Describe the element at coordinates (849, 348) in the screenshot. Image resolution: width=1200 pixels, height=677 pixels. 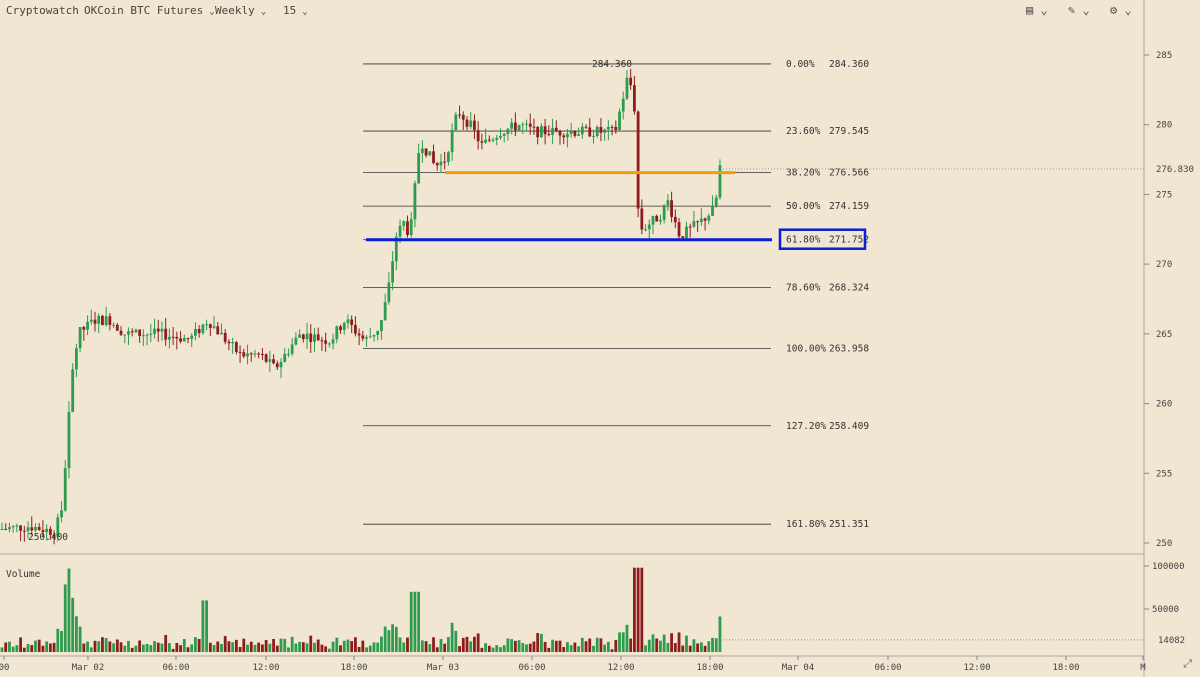
I see `fib-level-price: 263.958` at that location.